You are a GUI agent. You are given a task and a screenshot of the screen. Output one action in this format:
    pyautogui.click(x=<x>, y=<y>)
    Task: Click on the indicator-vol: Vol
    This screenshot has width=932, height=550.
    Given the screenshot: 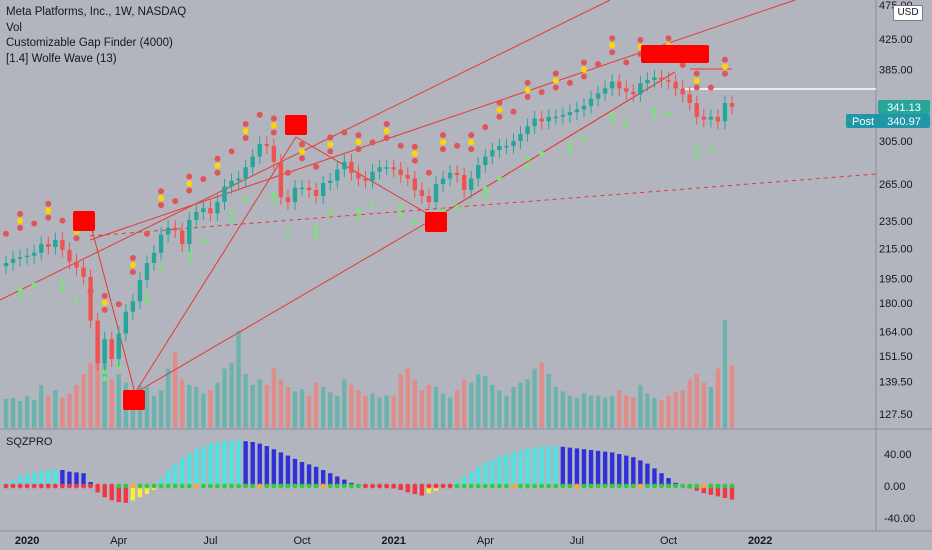 What is the action you would take?
    pyautogui.click(x=14, y=28)
    